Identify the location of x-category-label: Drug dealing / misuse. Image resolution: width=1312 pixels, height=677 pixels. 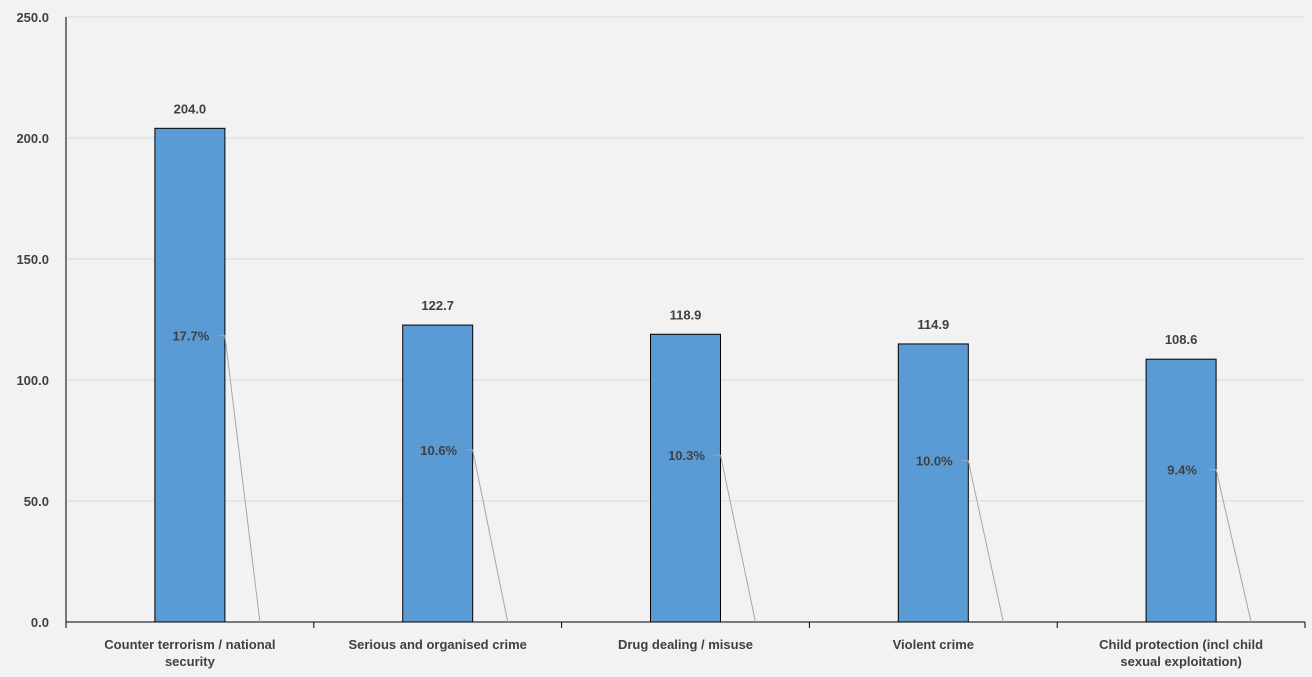
(685, 644).